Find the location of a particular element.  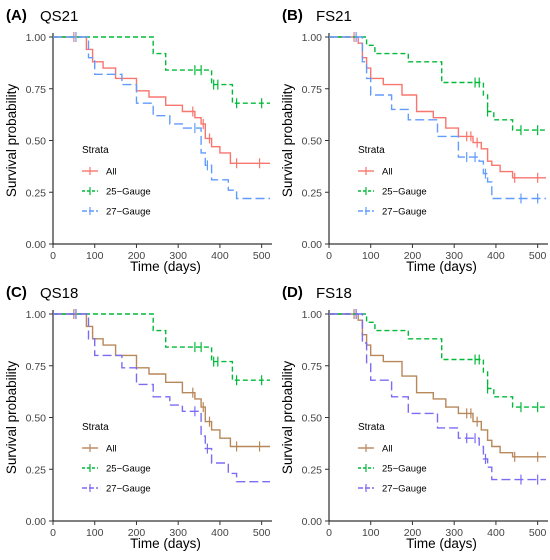

panel-label: (A) is located at coordinates (16, 15).